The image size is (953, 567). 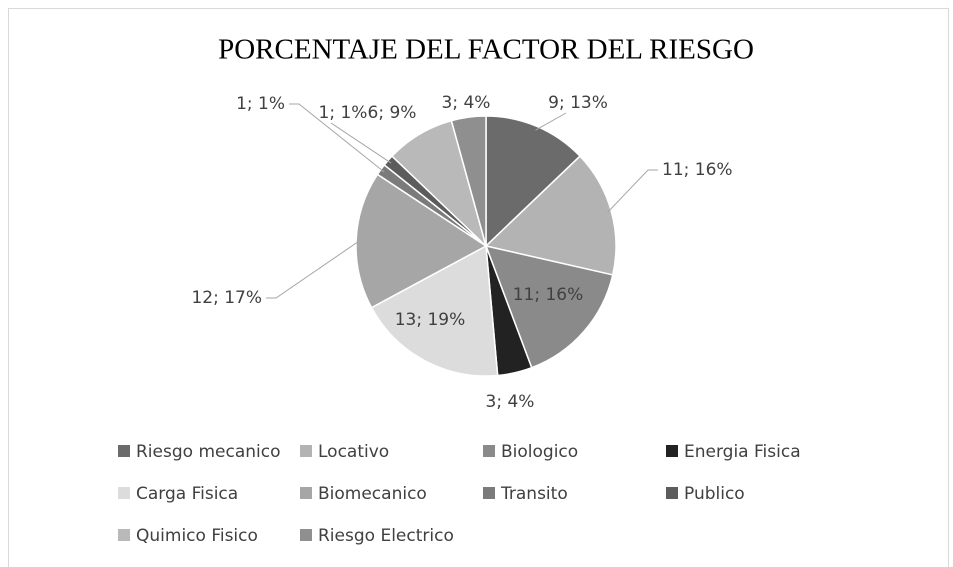 I want to click on data-label: 9; 13%, so click(x=578, y=103).